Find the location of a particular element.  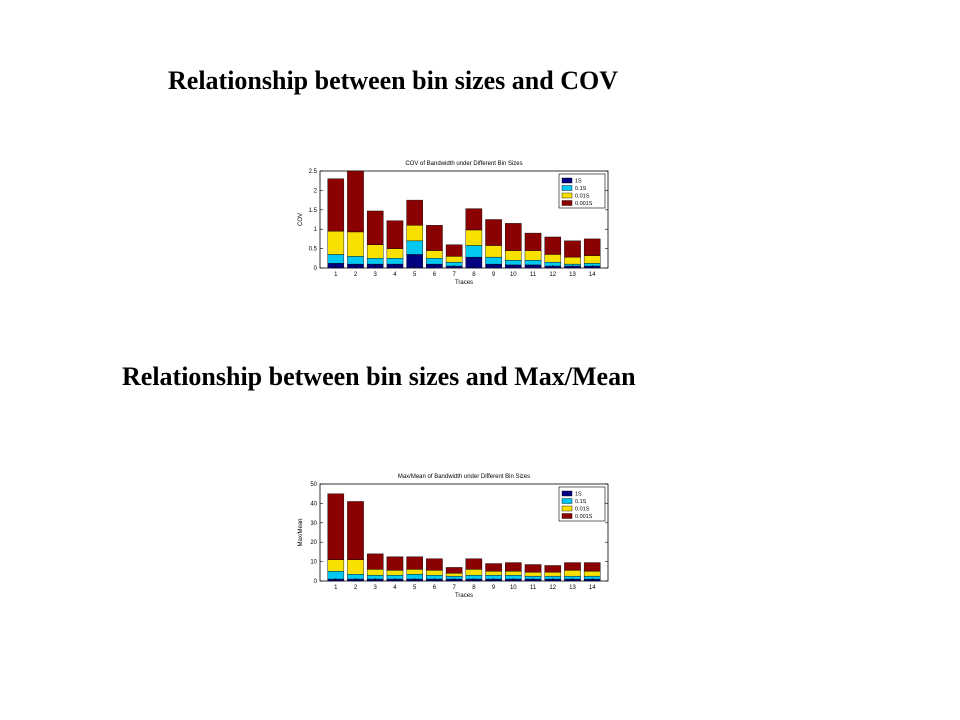

cov-xtick-label: 5 is located at coordinates (415, 275).